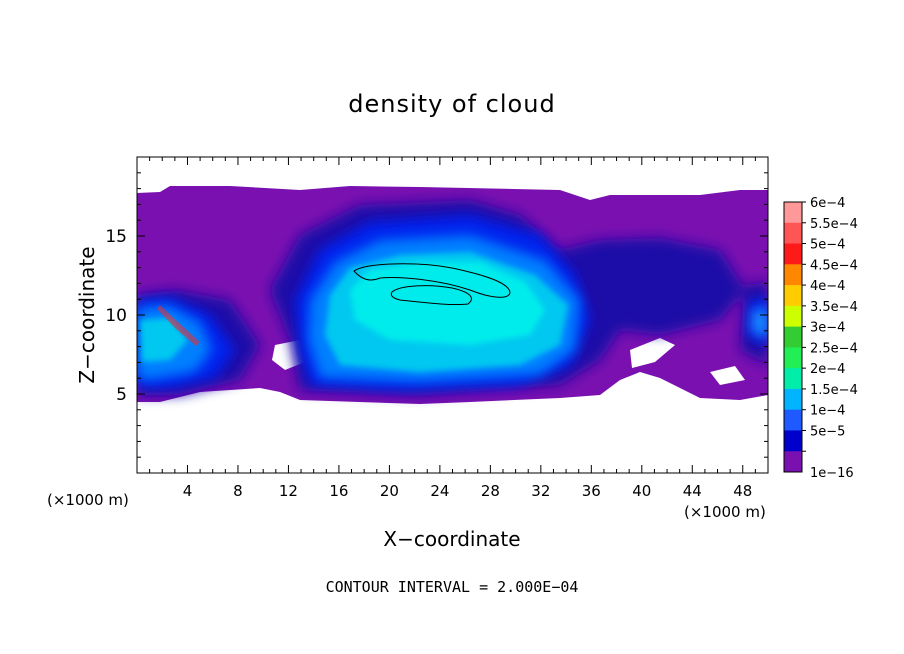 This screenshot has width=904, height=654. What do you see at coordinates (540, 491) in the screenshot?
I see `x-tick-label: 32` at bounding box center [540, 491].